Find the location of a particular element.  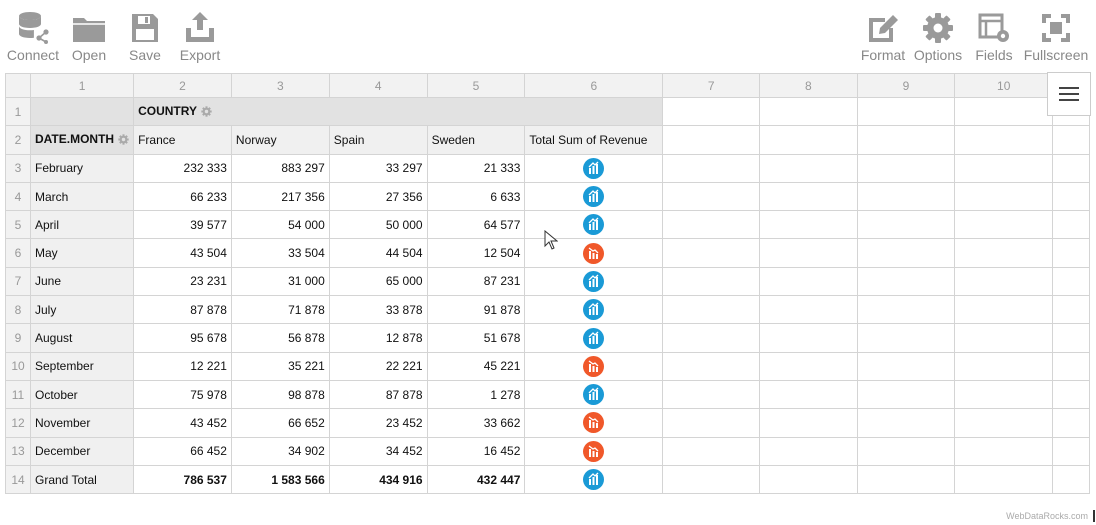

month-label: October is located at coordinates (82, 394).